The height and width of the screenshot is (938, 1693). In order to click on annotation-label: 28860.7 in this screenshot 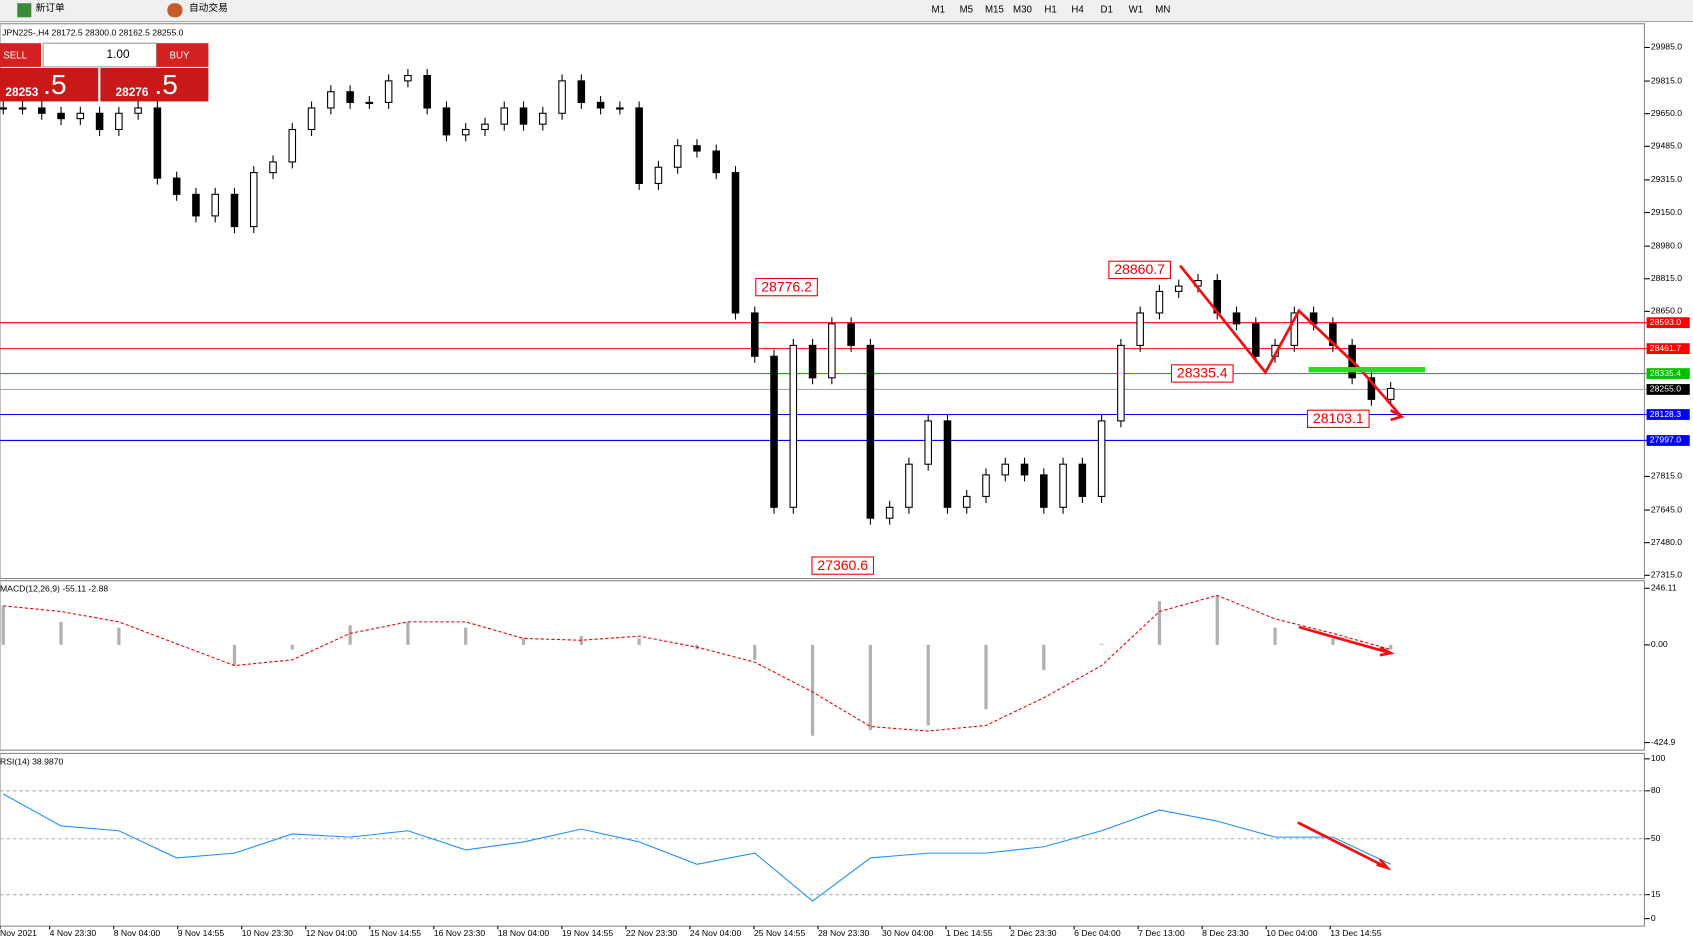, I will do `click(1139, 269)`.